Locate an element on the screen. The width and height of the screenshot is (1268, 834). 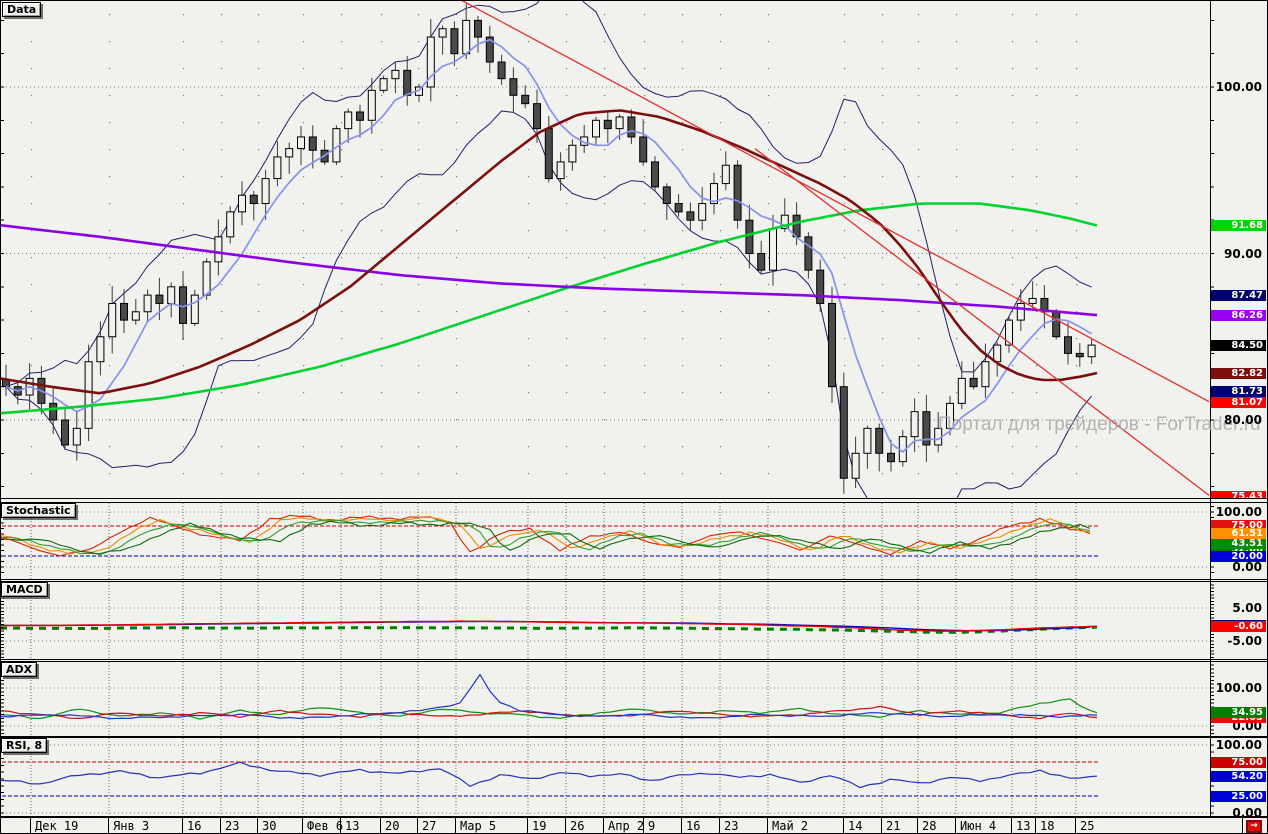
x-axis-label: Дек 19 is located at coordinates (57, 826).